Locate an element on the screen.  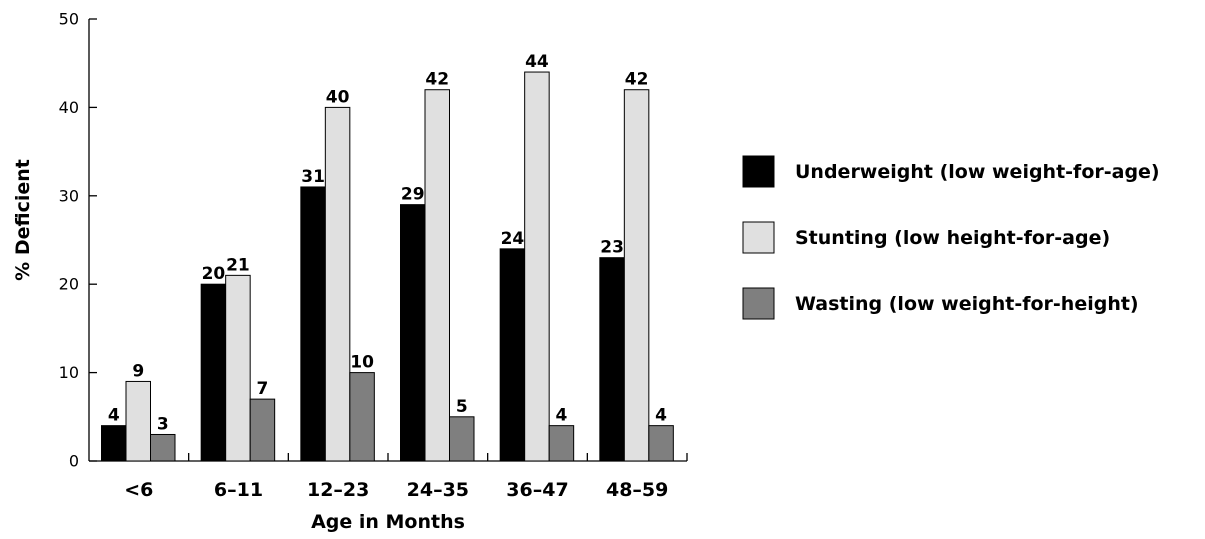
x-tick-label: 6–11 is located at coordinates (238, 490).